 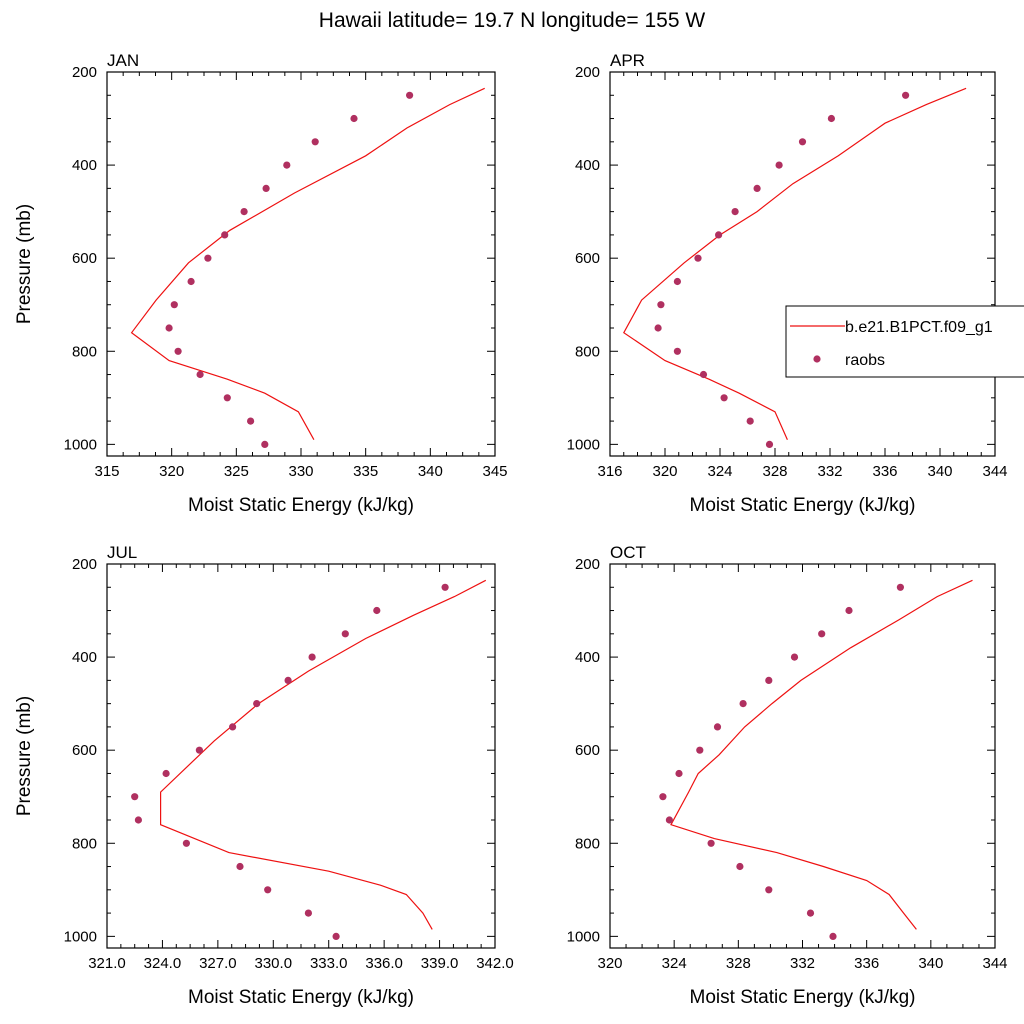 What do you see at coordinates (300, 471) in the screenshot?
I see `x-tick-label: 330` at bounding box center [300, 471].